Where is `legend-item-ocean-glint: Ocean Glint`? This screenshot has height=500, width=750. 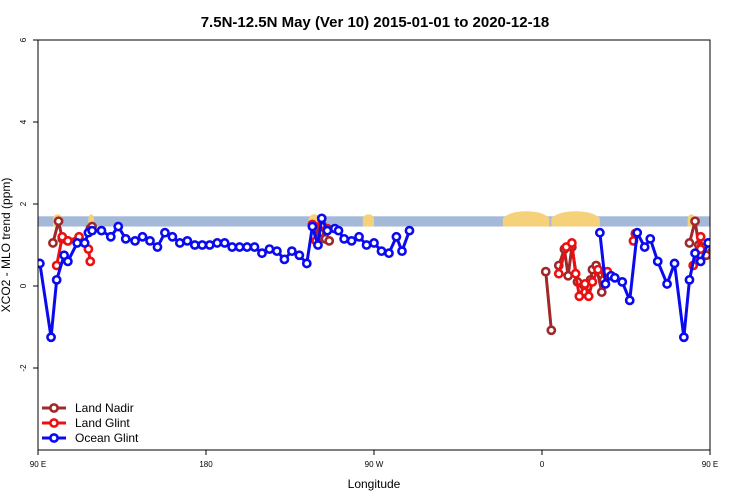 legend-item-ocean-glint: Ocean Glint is located at coordinates (90, 438).